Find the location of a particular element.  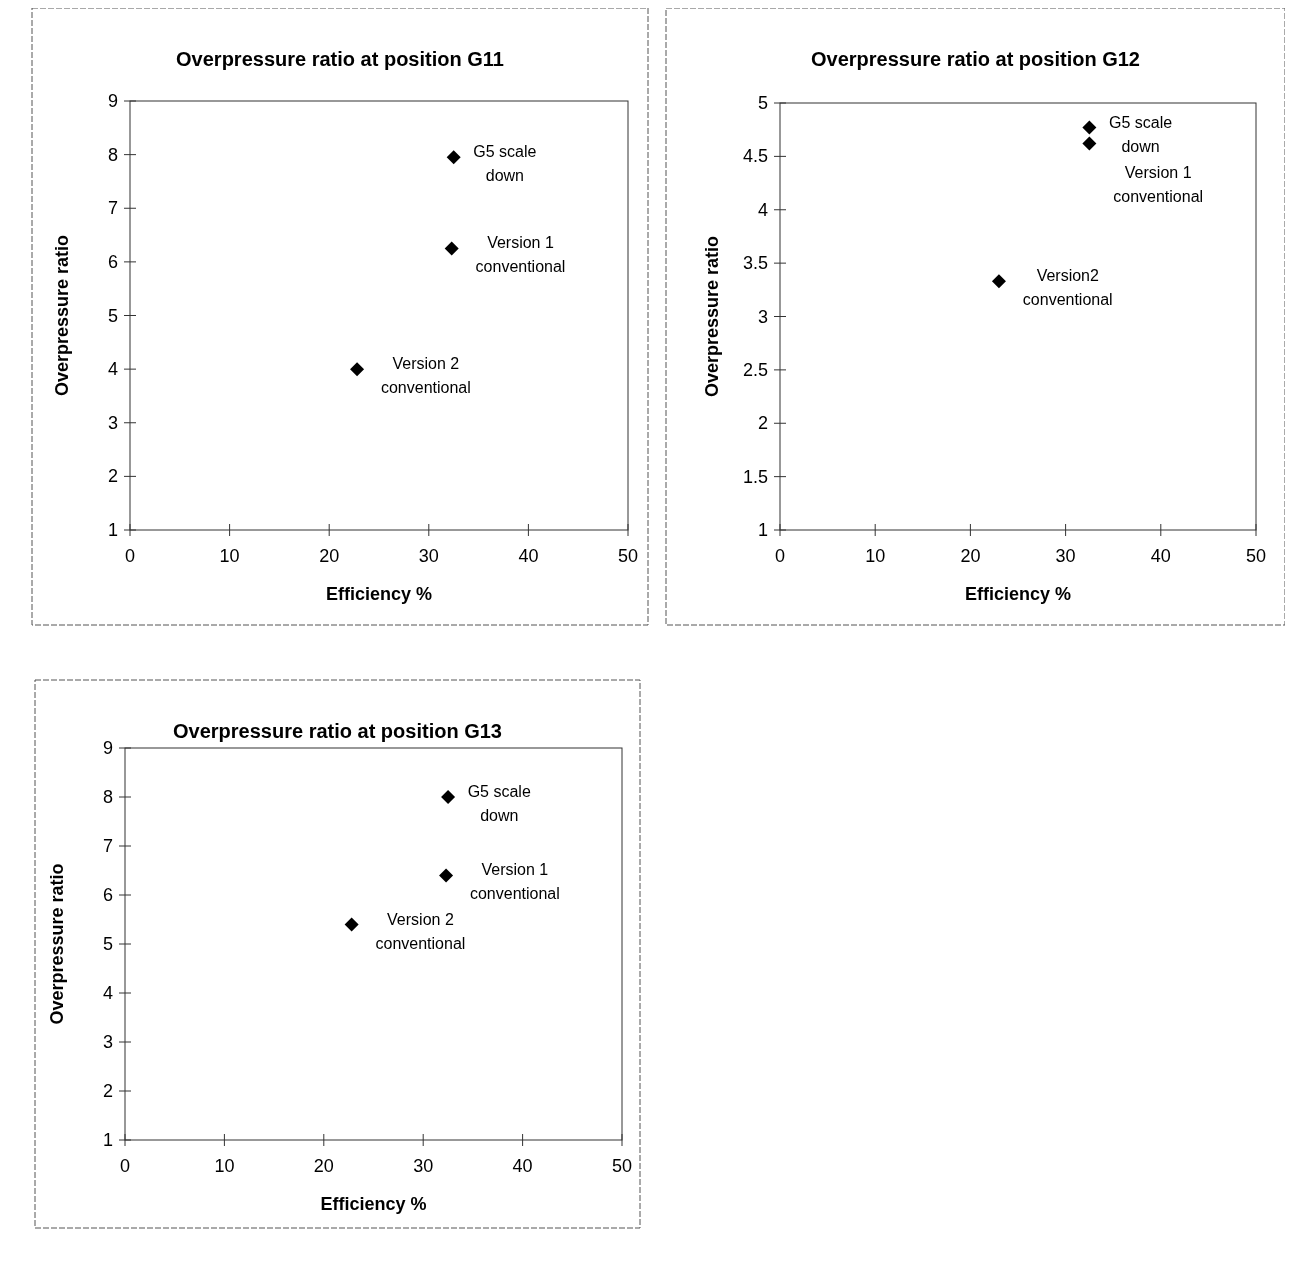

y-tick-label: 1.5 is located at coordinates (755, 476).